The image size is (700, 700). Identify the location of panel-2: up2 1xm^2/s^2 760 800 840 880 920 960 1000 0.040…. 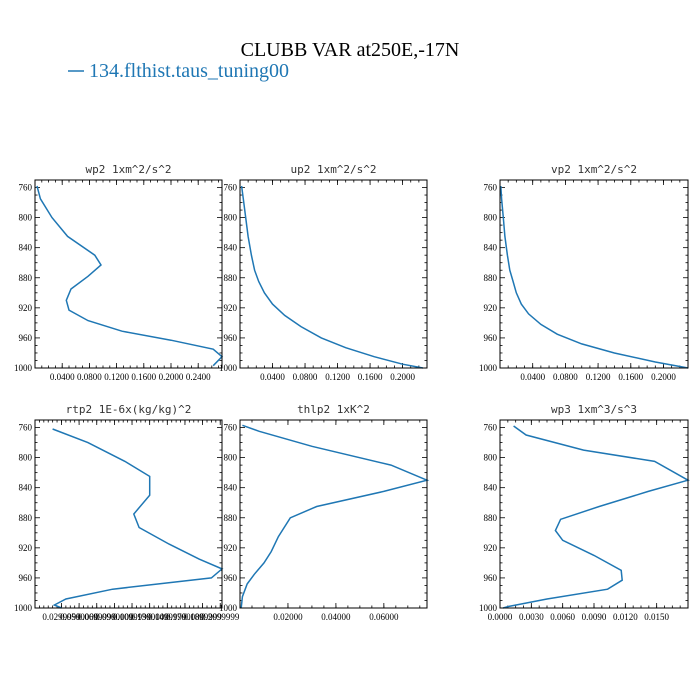
(323, 272).